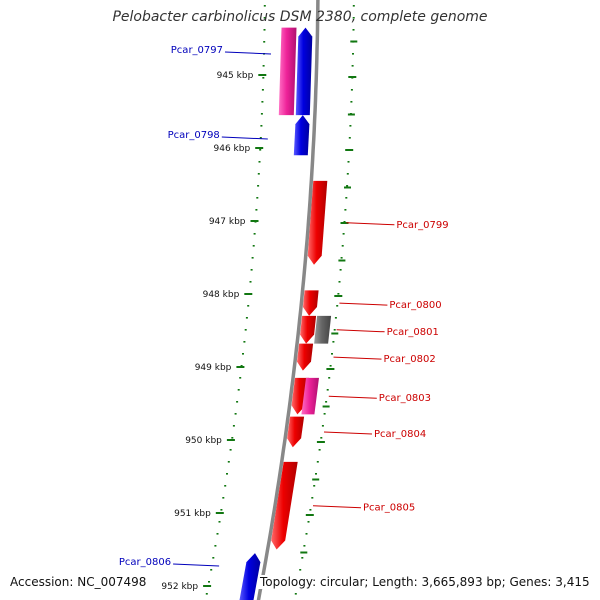 The image size is (600, 600). I want to click on pcar-0800-glyph, so click(311, 303).